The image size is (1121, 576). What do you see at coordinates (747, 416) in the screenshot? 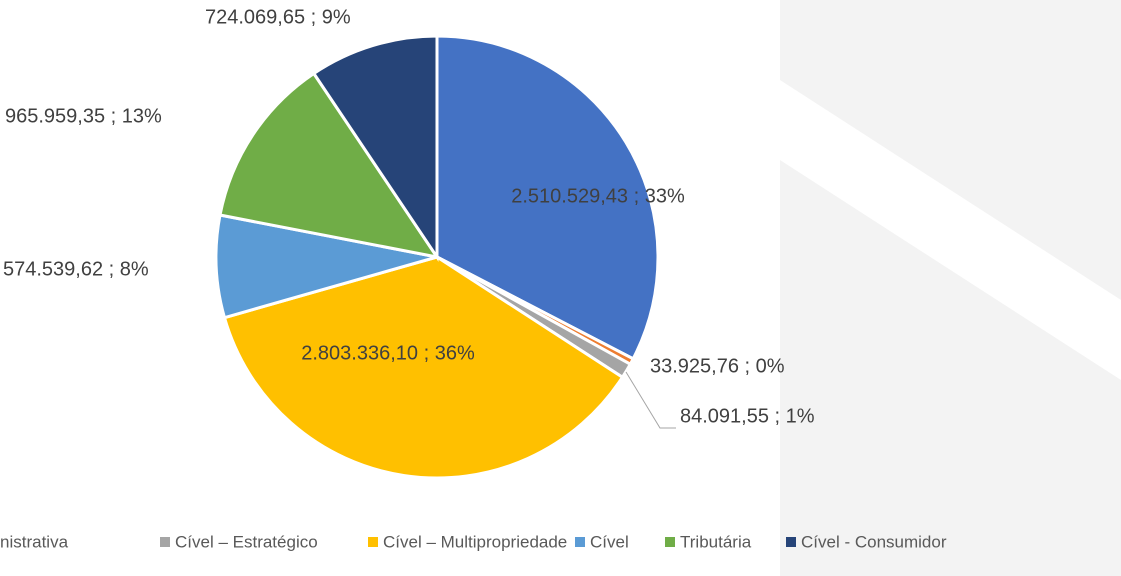
I see `data-label: 84.091,55 ; 1%` at bounding box center [747, 416].